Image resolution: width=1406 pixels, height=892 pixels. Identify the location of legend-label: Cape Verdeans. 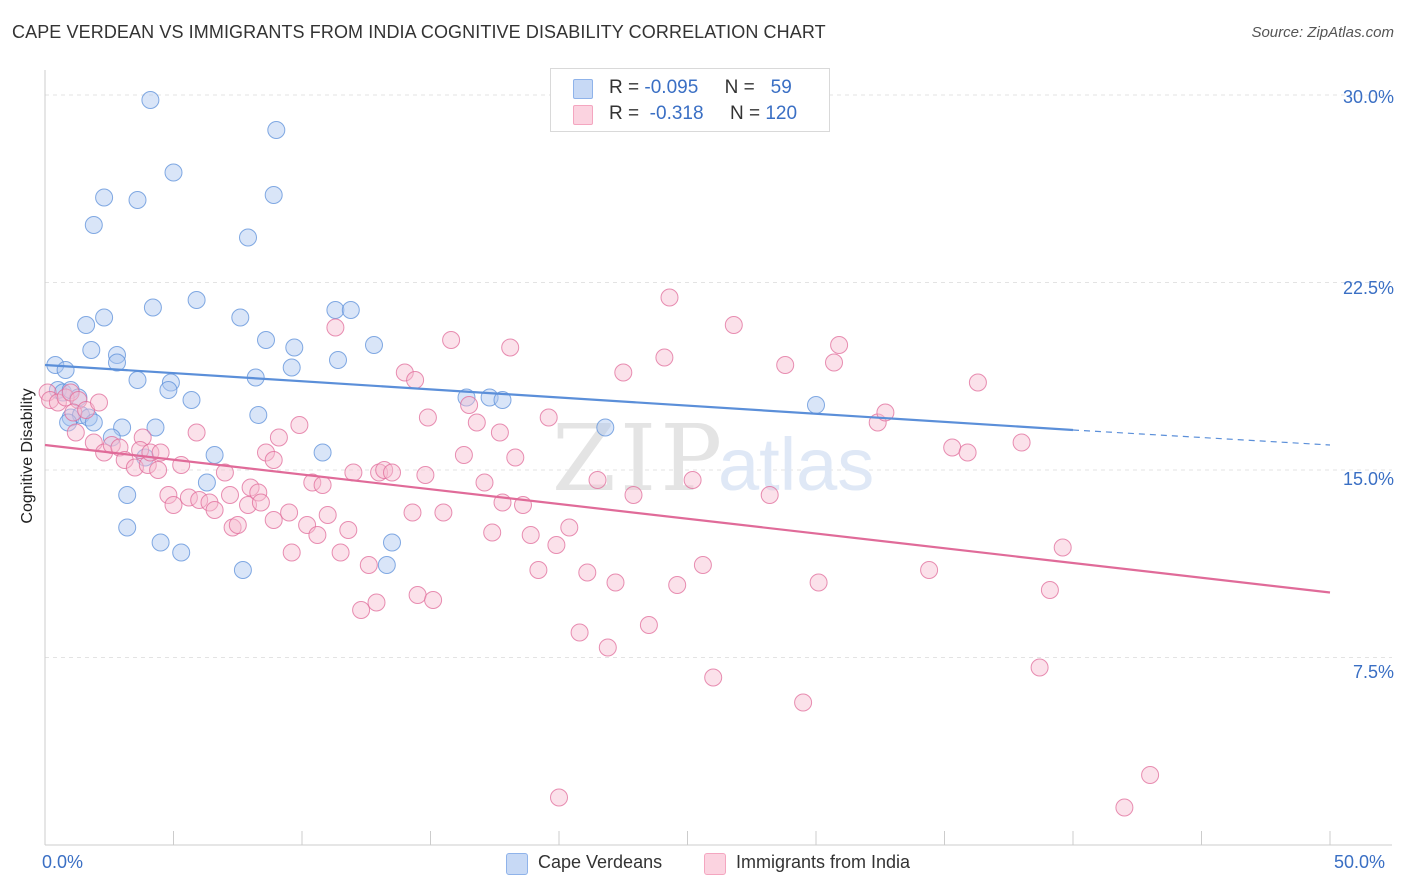
(600, 862).